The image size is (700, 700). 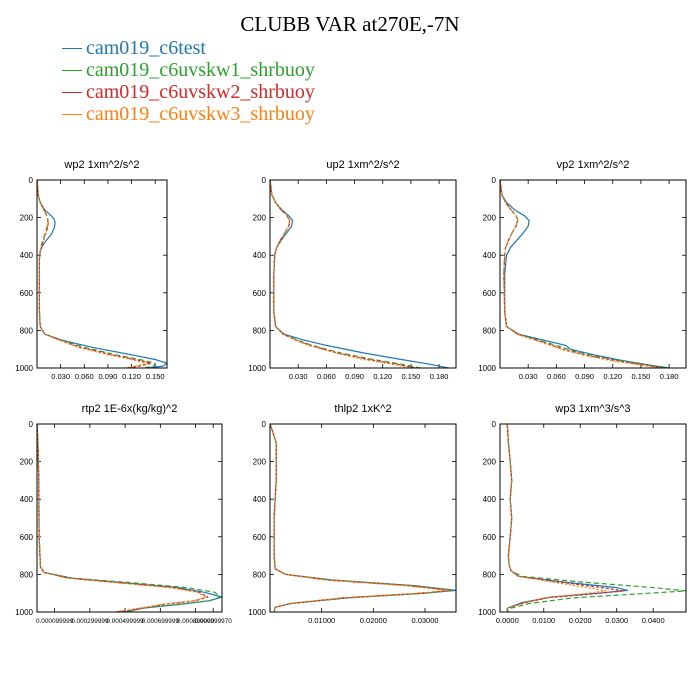 What do you see at coordinates (196, 621) in the screenshot?
I see `x-tick-label: 0.000899999` at bounding box center [196, 621].